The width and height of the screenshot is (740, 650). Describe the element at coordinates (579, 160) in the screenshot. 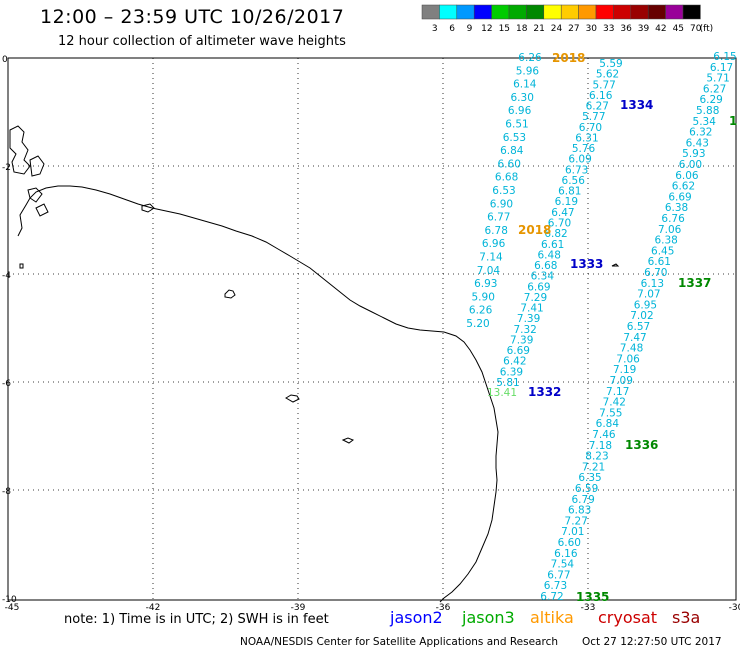

I see `track-b-value: 6.09` at that location.